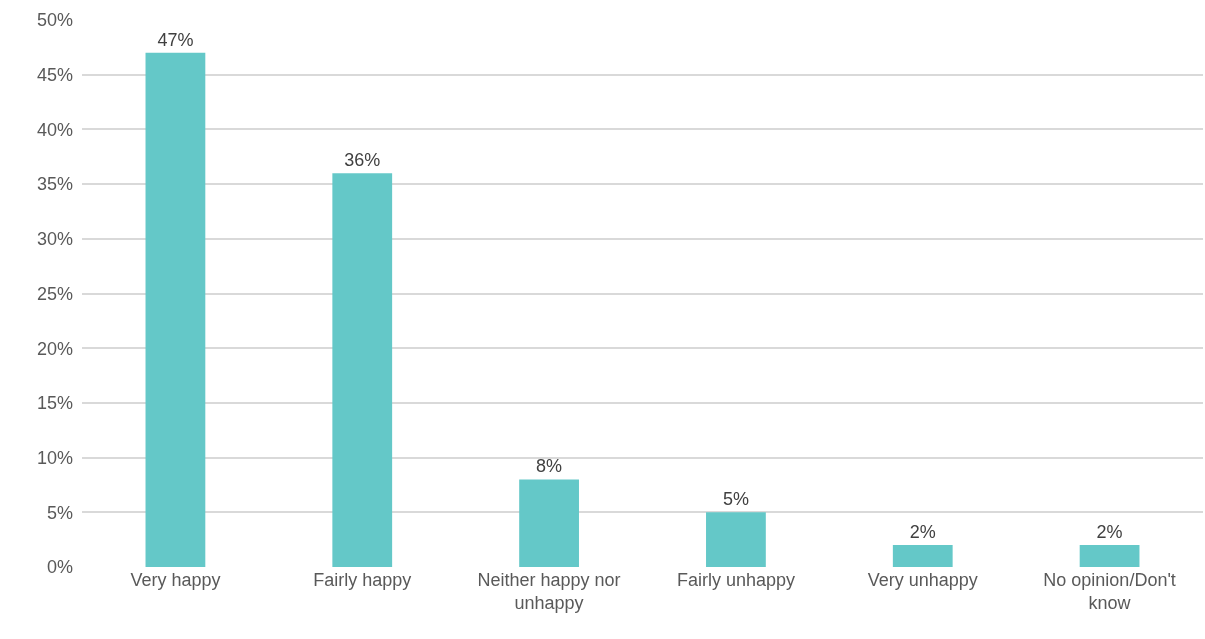 The width and height of the screenshot is (1205, 639). Describe the element at coordinates (175, 39) in the screenshot. I see `data-label: 47%` at that location.